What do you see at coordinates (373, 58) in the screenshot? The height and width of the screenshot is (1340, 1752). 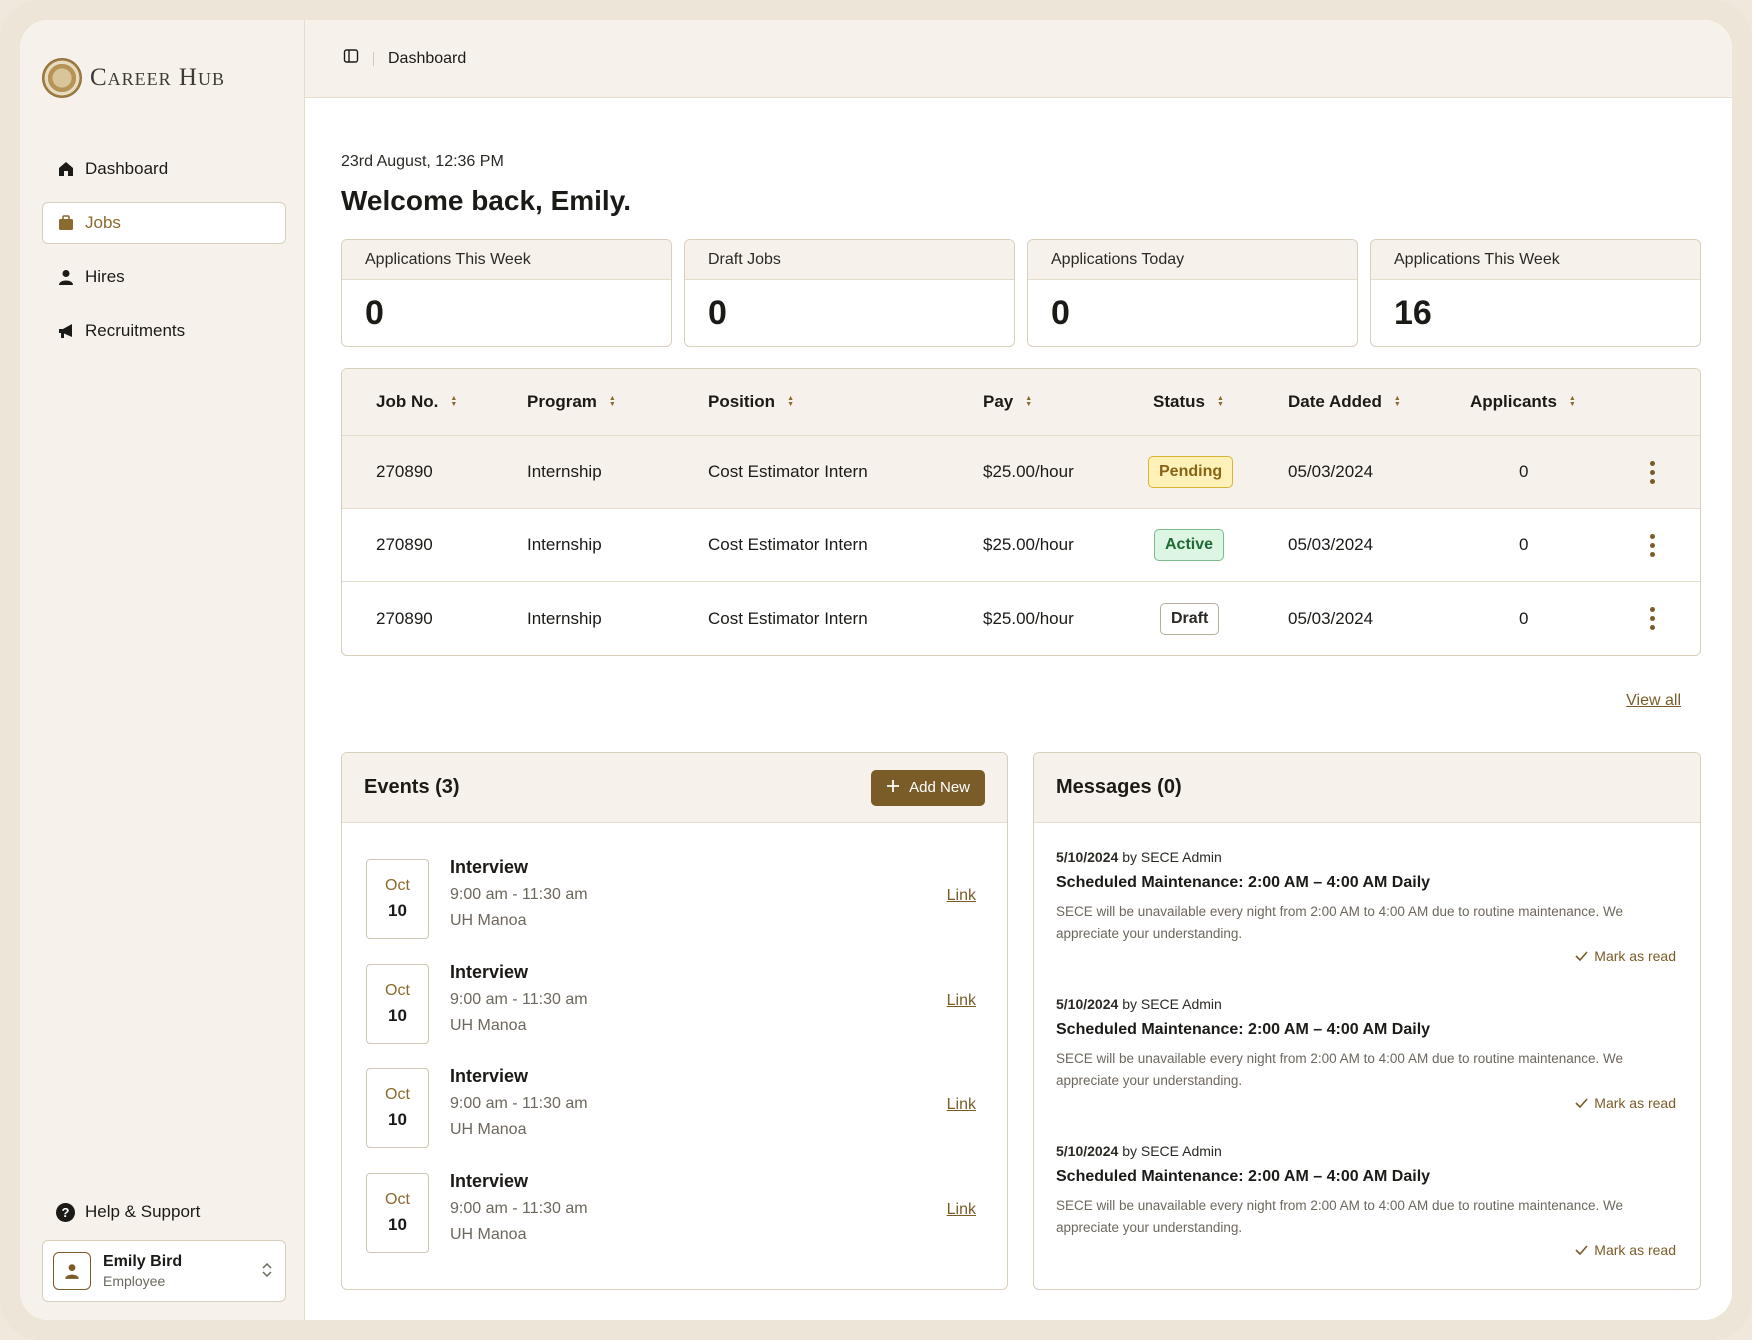 I see `divider` at bounding box center [373, 58].